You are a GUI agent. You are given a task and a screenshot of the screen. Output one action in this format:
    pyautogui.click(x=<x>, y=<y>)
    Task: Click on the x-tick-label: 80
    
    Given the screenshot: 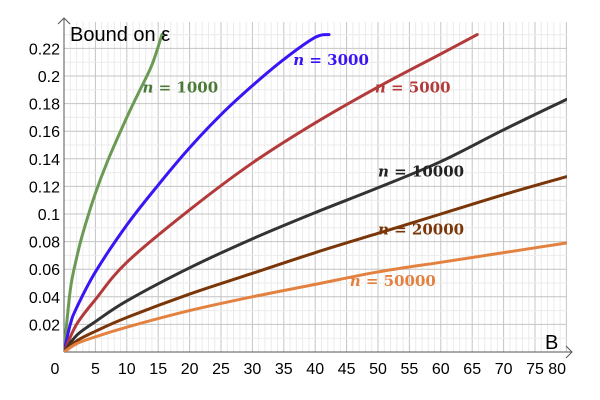 What is the action you would take?
    pyautogui.click(x=557, y=369)
    